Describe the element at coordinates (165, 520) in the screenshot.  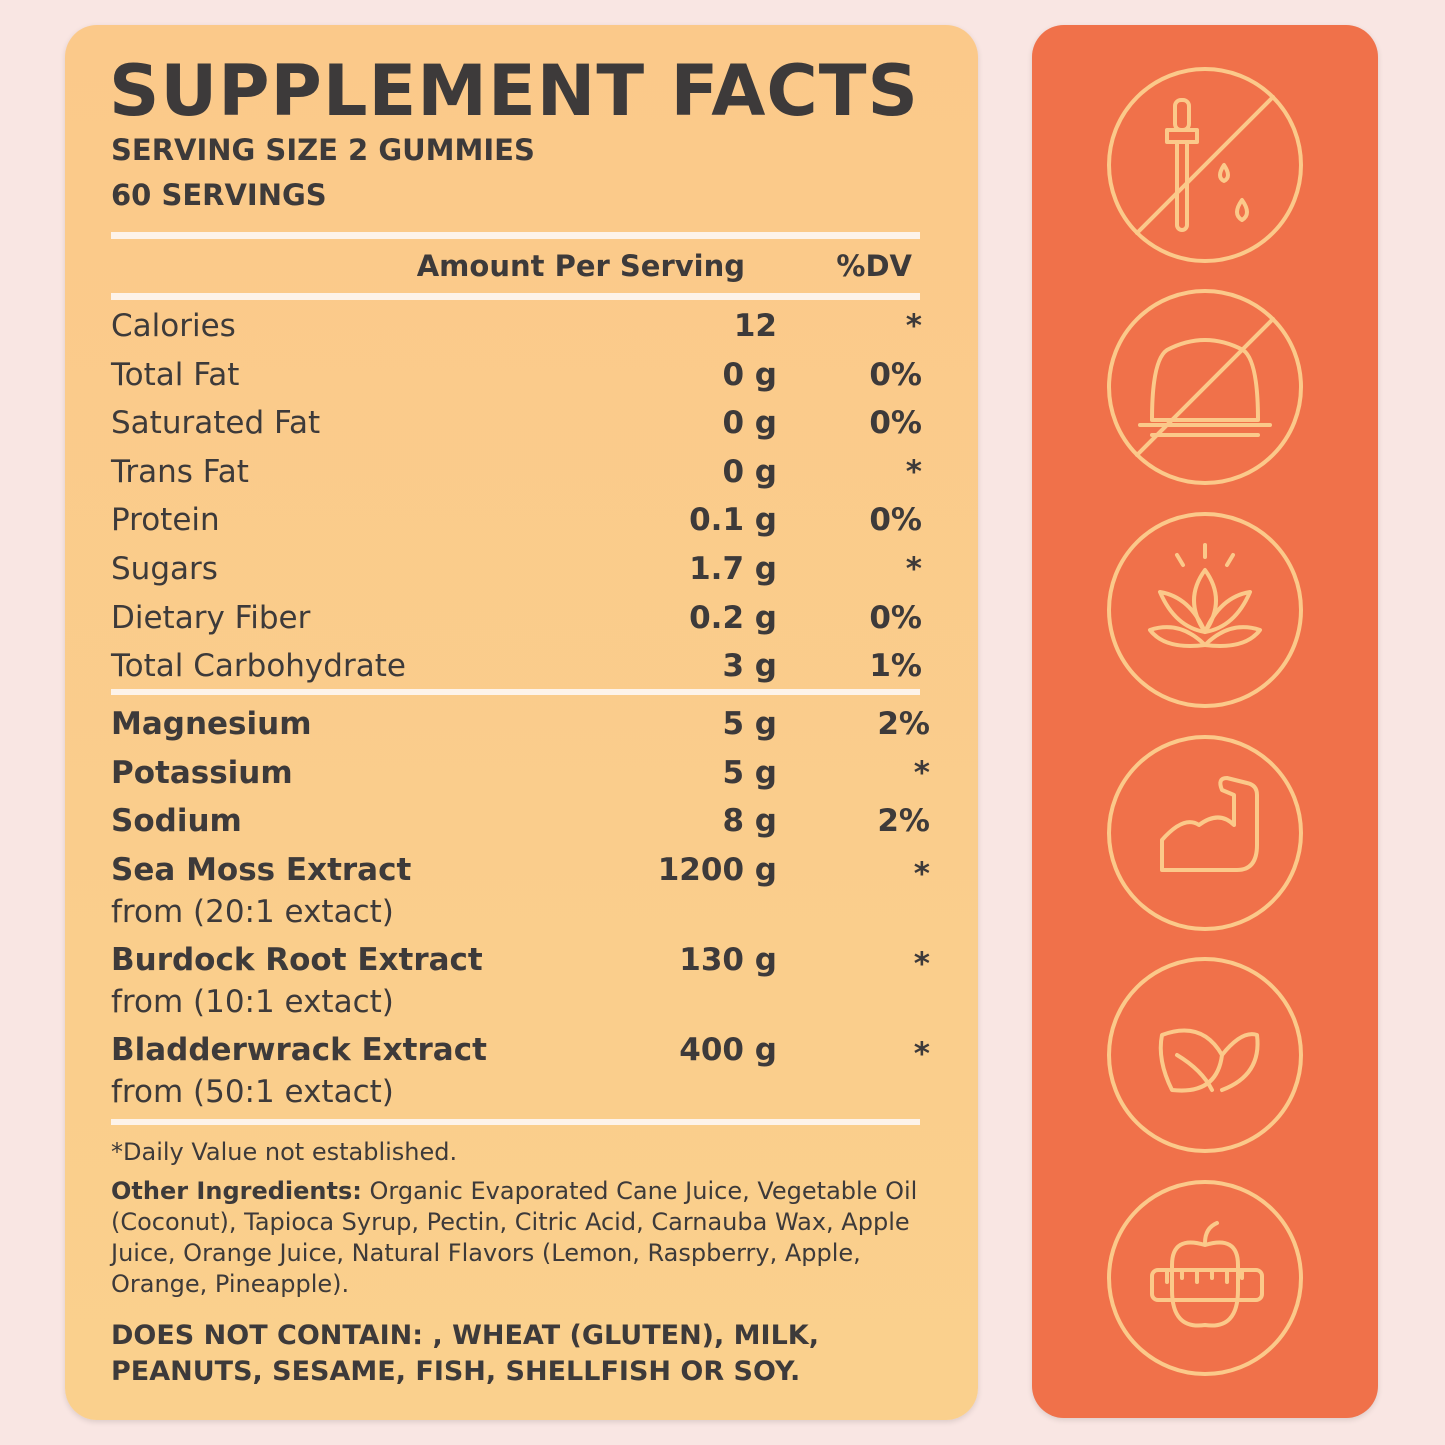
I see `nutrient-name: Protein` at that location.